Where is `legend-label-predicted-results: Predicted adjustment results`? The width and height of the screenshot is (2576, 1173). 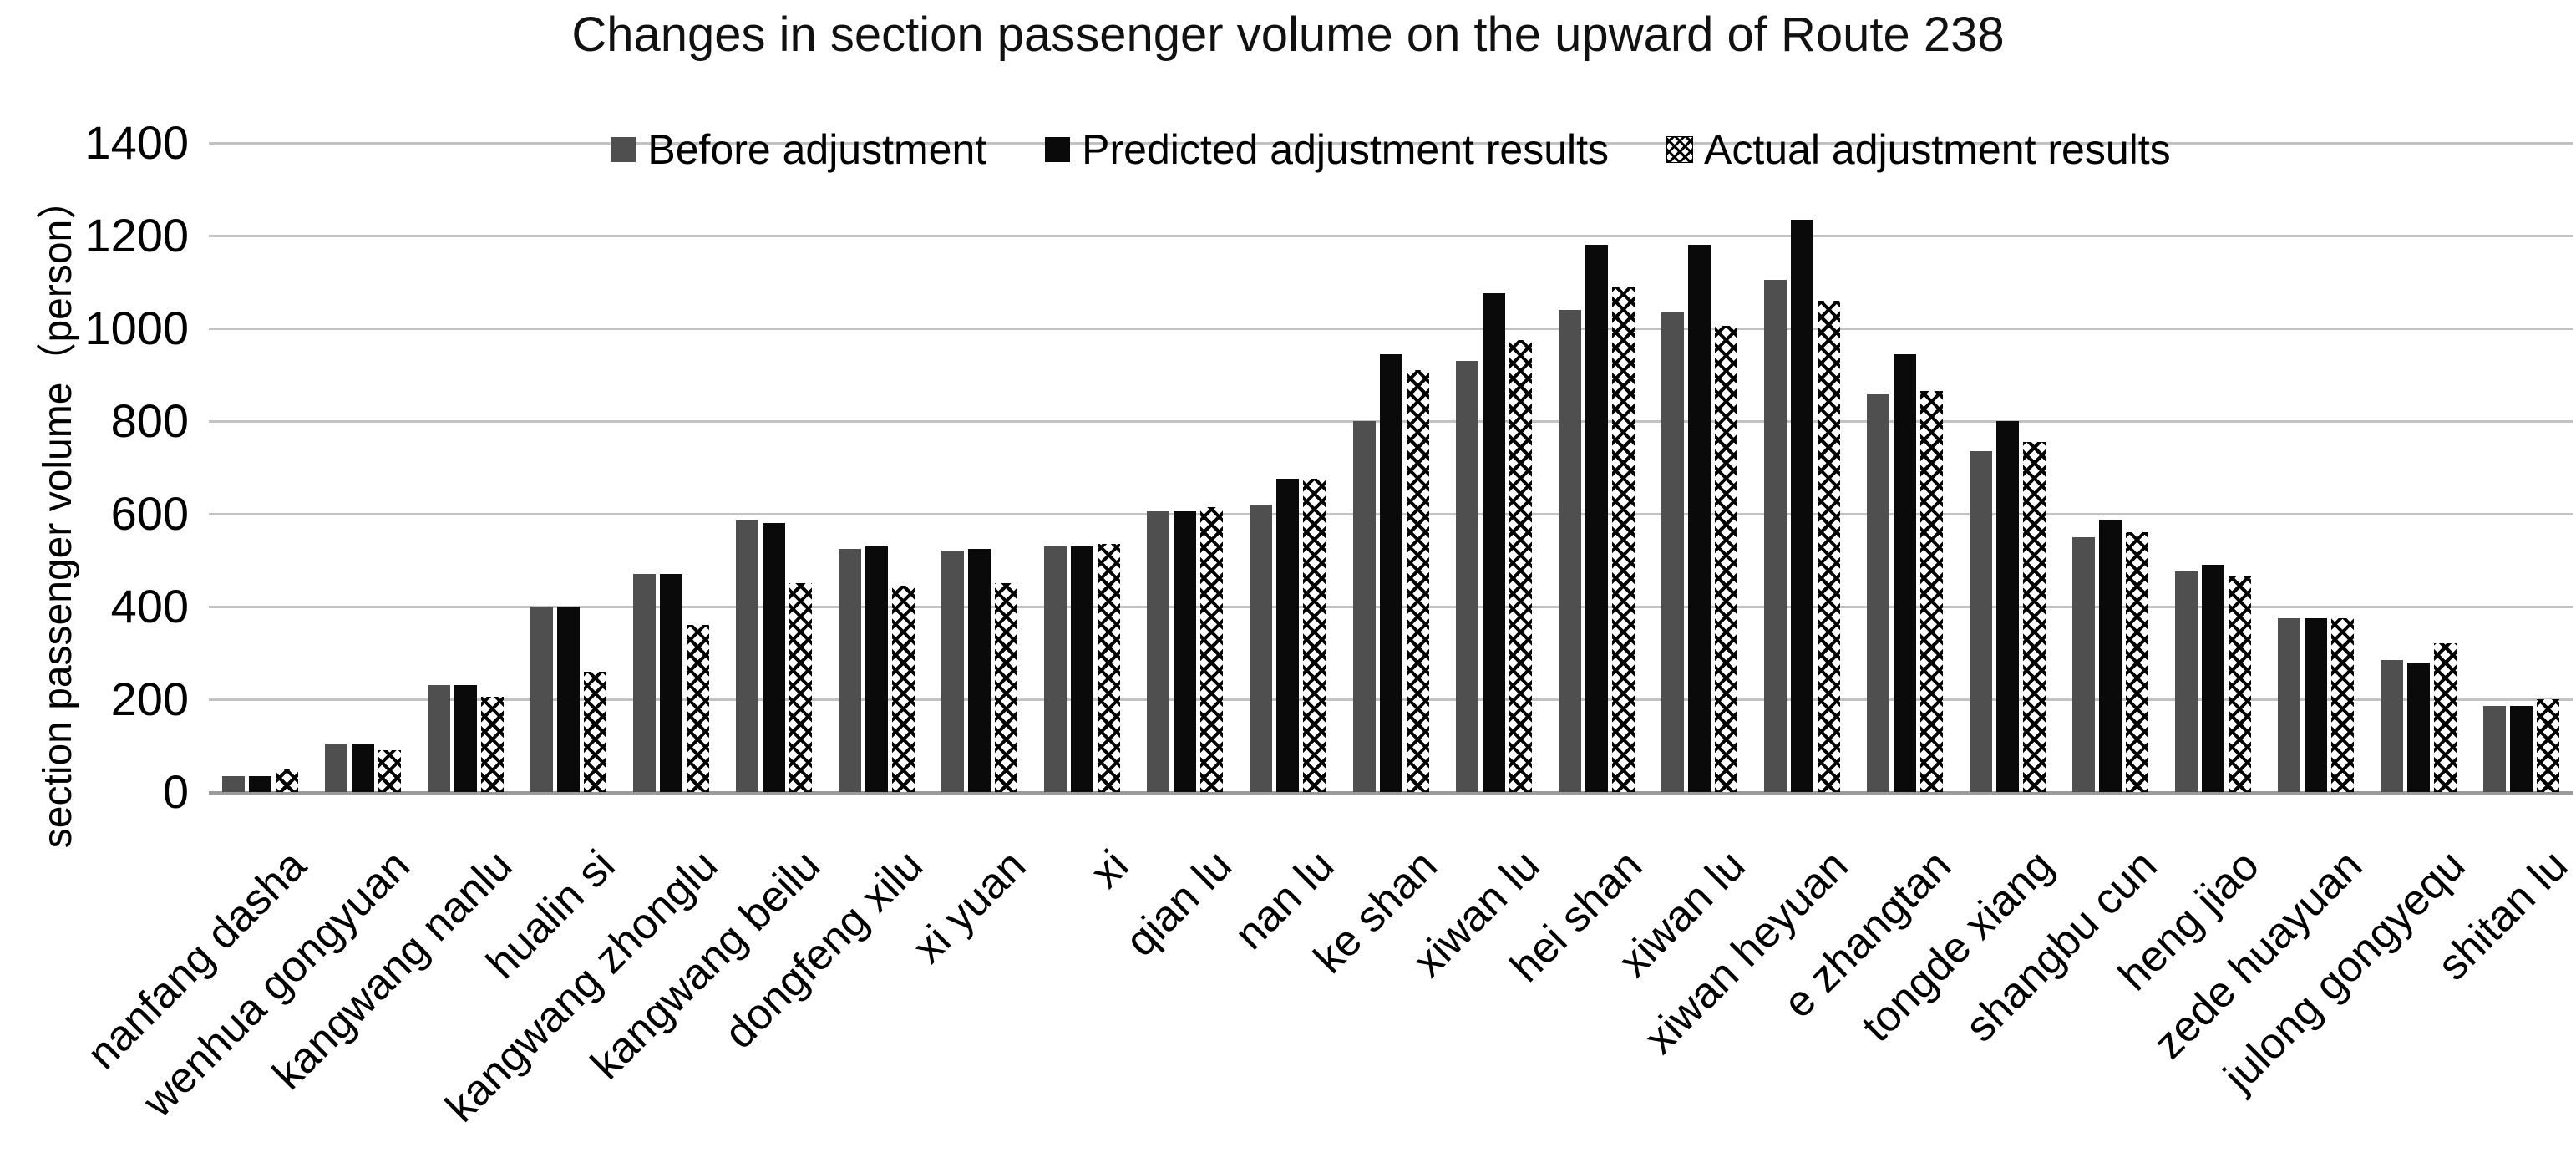
legend-label-predicted-results: Predicted adjustment results is located at coordinates (1346, 149).